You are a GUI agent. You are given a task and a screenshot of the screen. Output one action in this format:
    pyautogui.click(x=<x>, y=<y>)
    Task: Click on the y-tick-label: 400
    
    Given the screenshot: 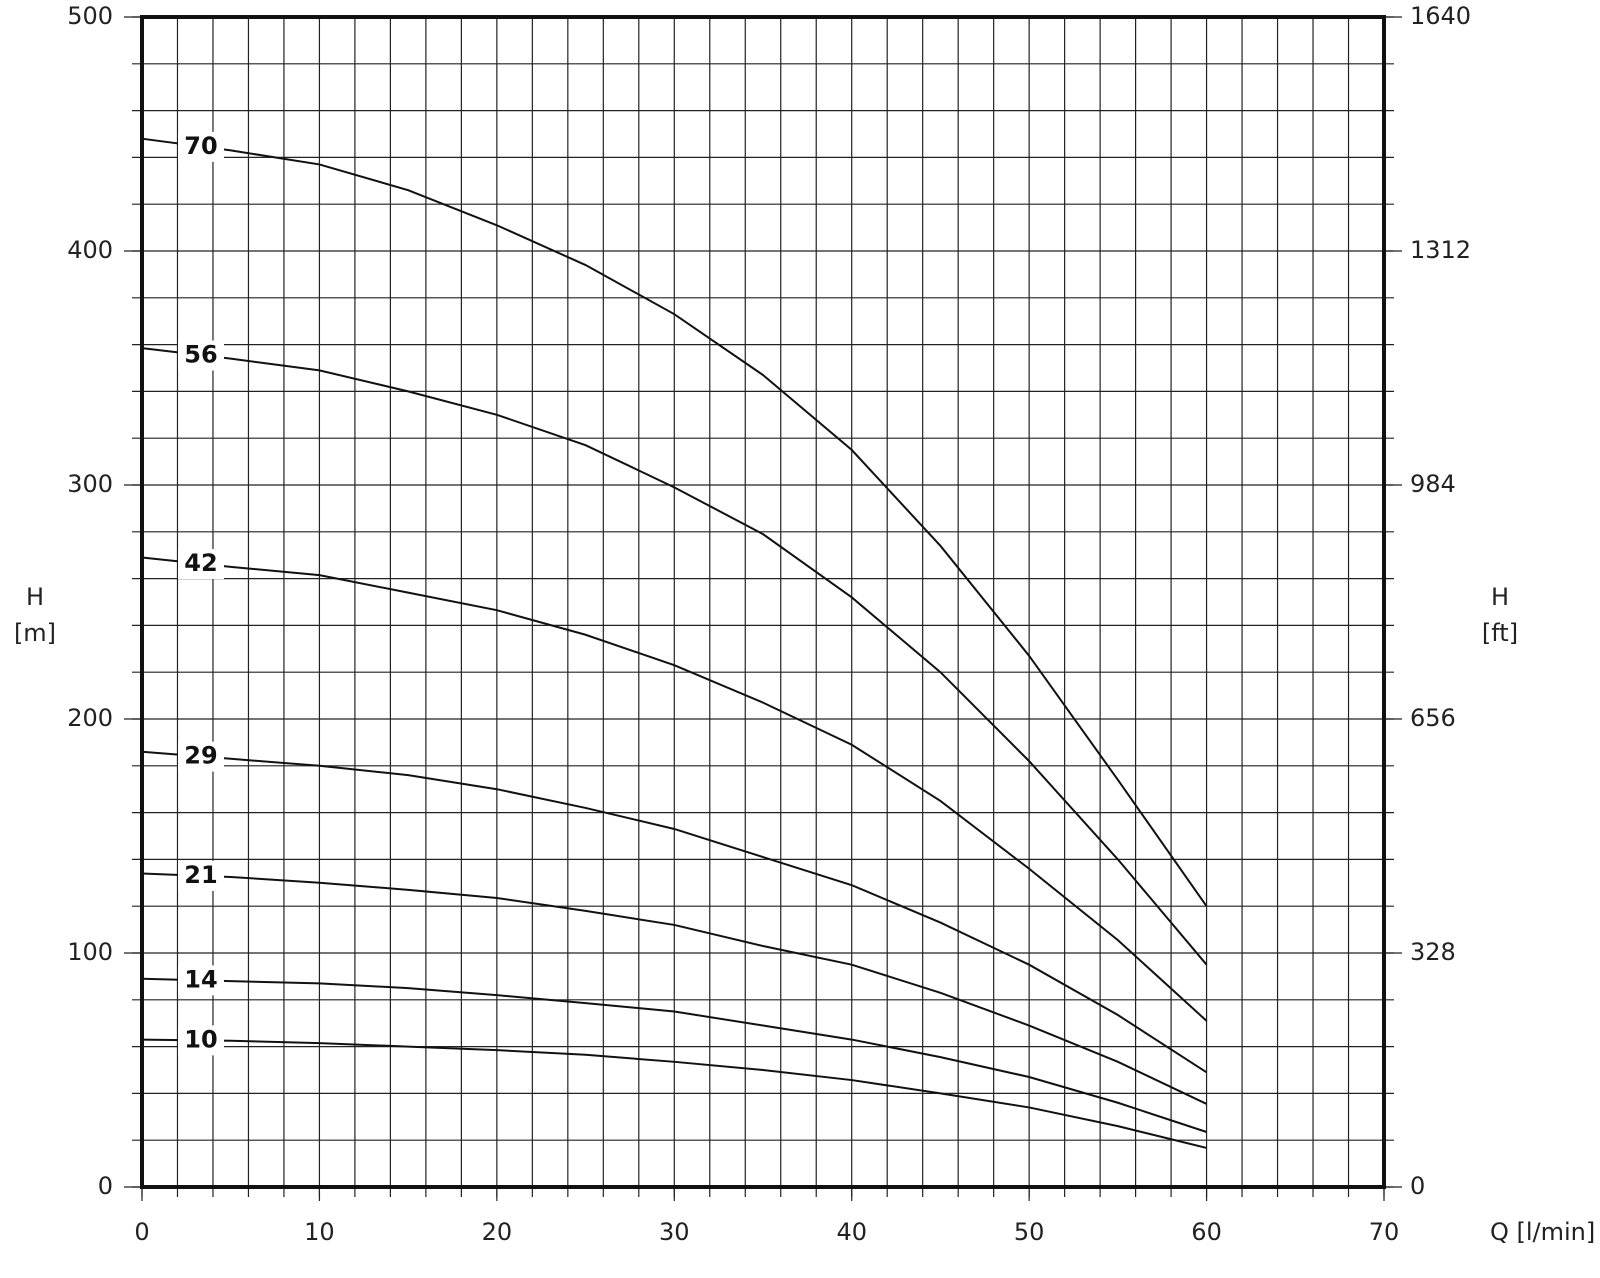 What is the action you would take?
    pyautogui.click(x=90, y=250)
    